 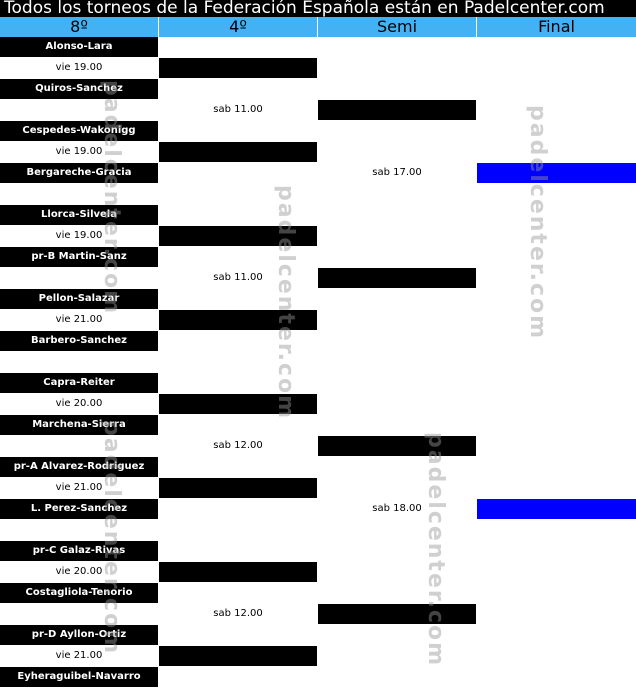 What do you see at coordinates (79, 131) in the screenshot?
I see `team-name: Cespedes-Wakonigg` at bounding box center [79, 131].